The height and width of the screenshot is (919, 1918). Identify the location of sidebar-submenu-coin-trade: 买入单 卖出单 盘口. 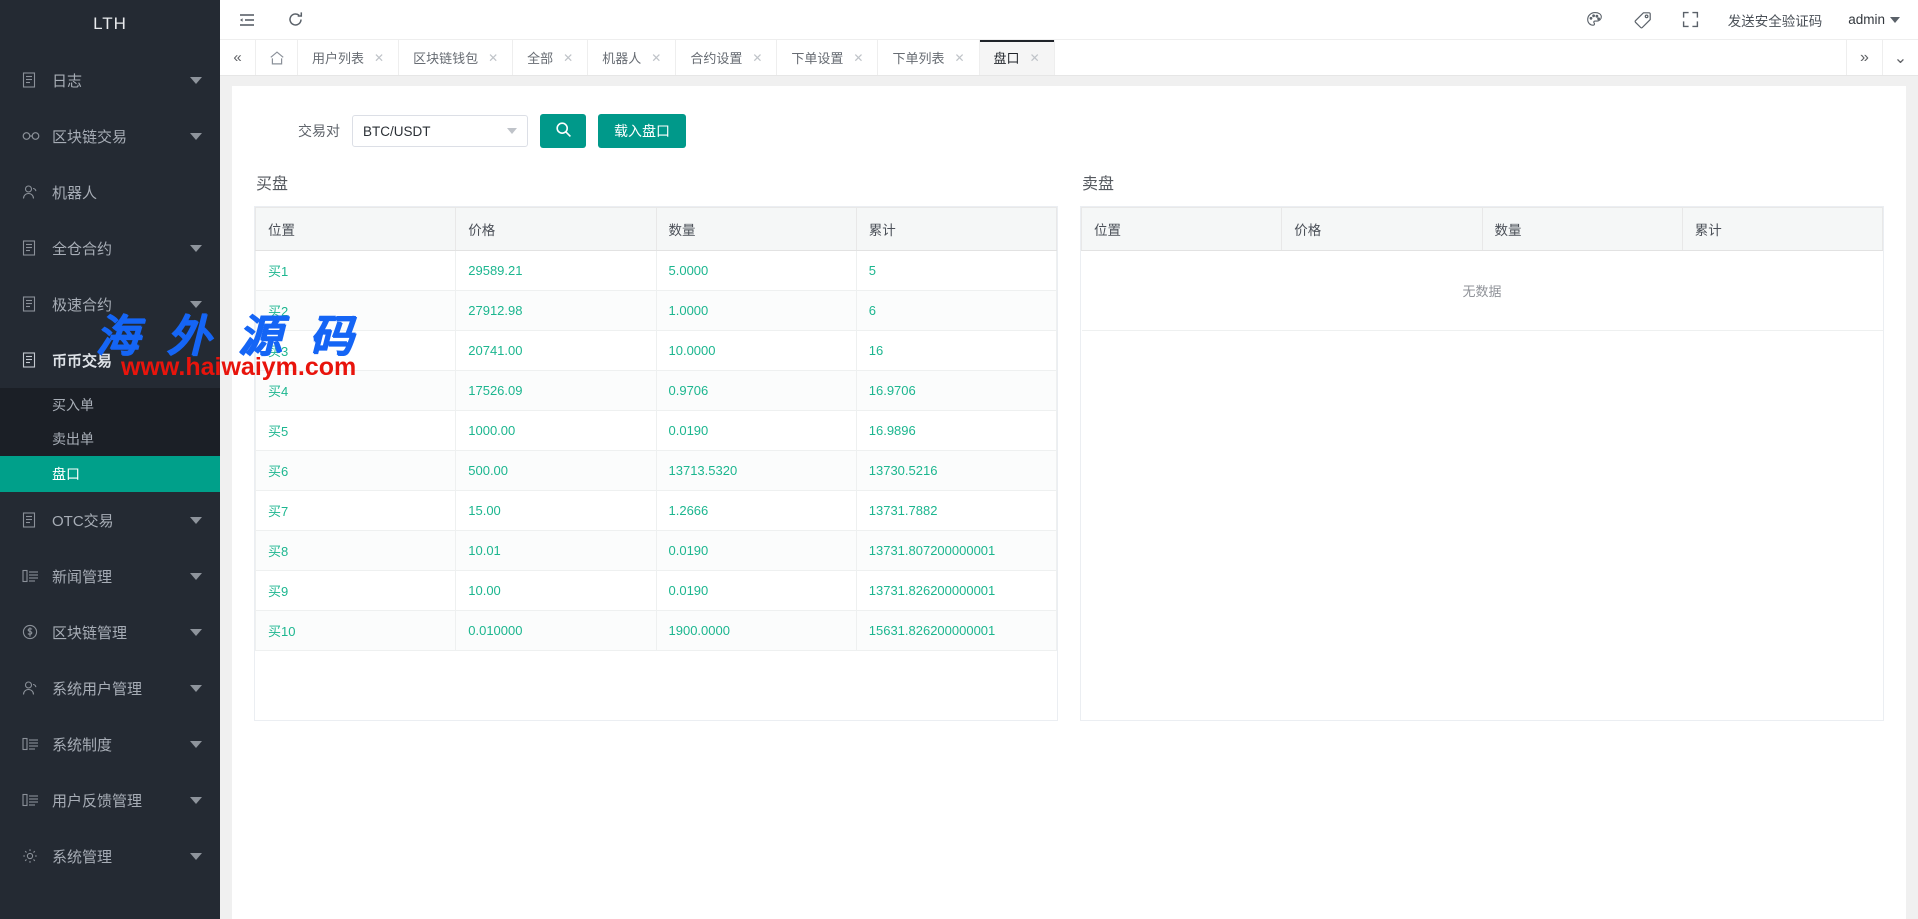
(110, 440).